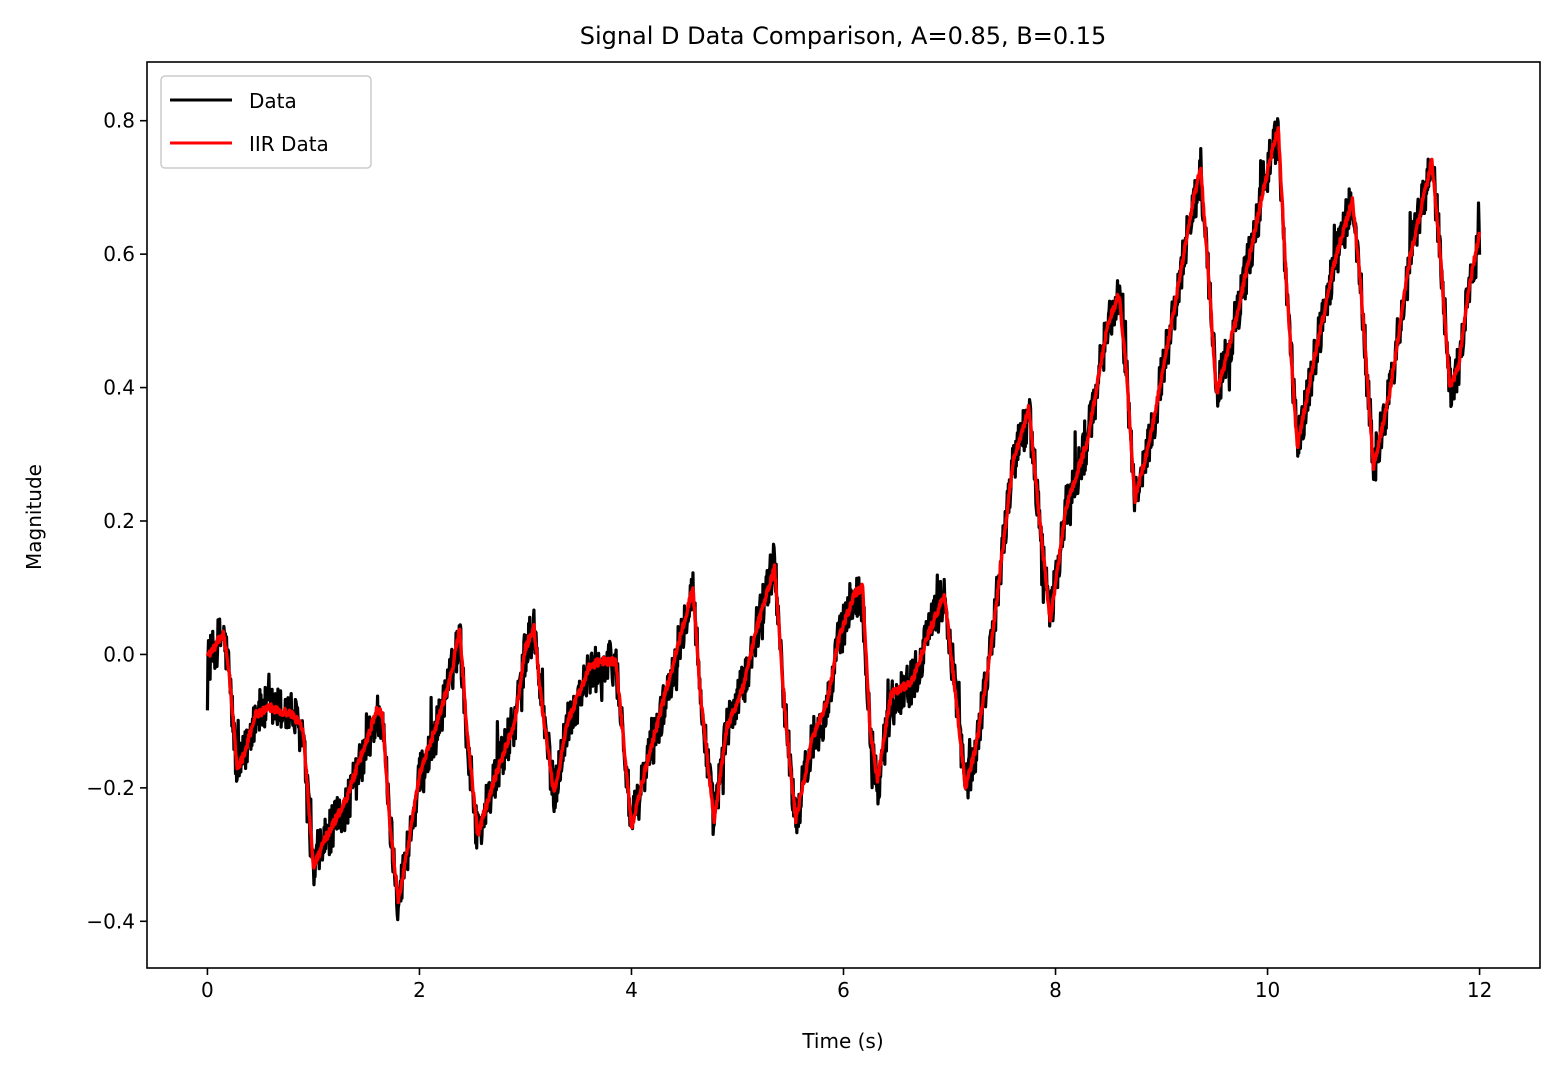  What do you see at coordinates (1267, 990) in the screenshot?
I see `x-tick-label: 10` at bounding box center [1267, 990].